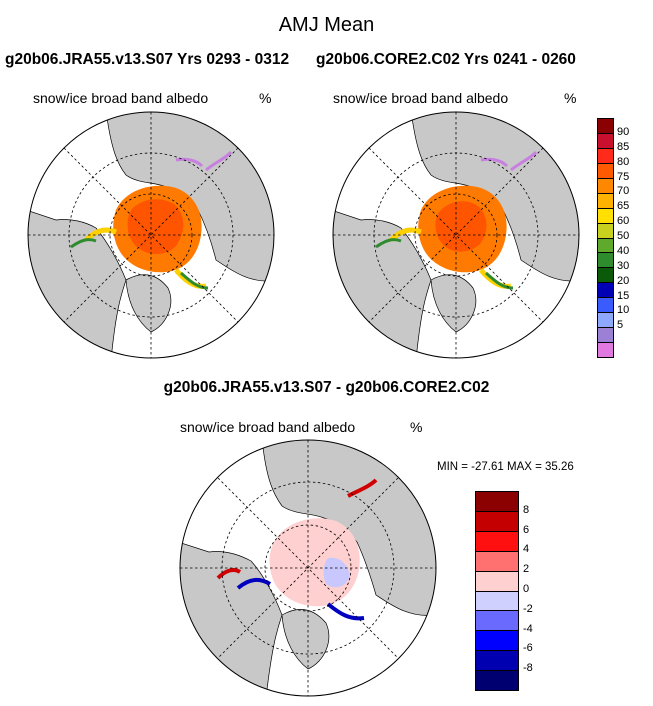  I want to click on diff-colorbar-label: -6, so click(528, 648).